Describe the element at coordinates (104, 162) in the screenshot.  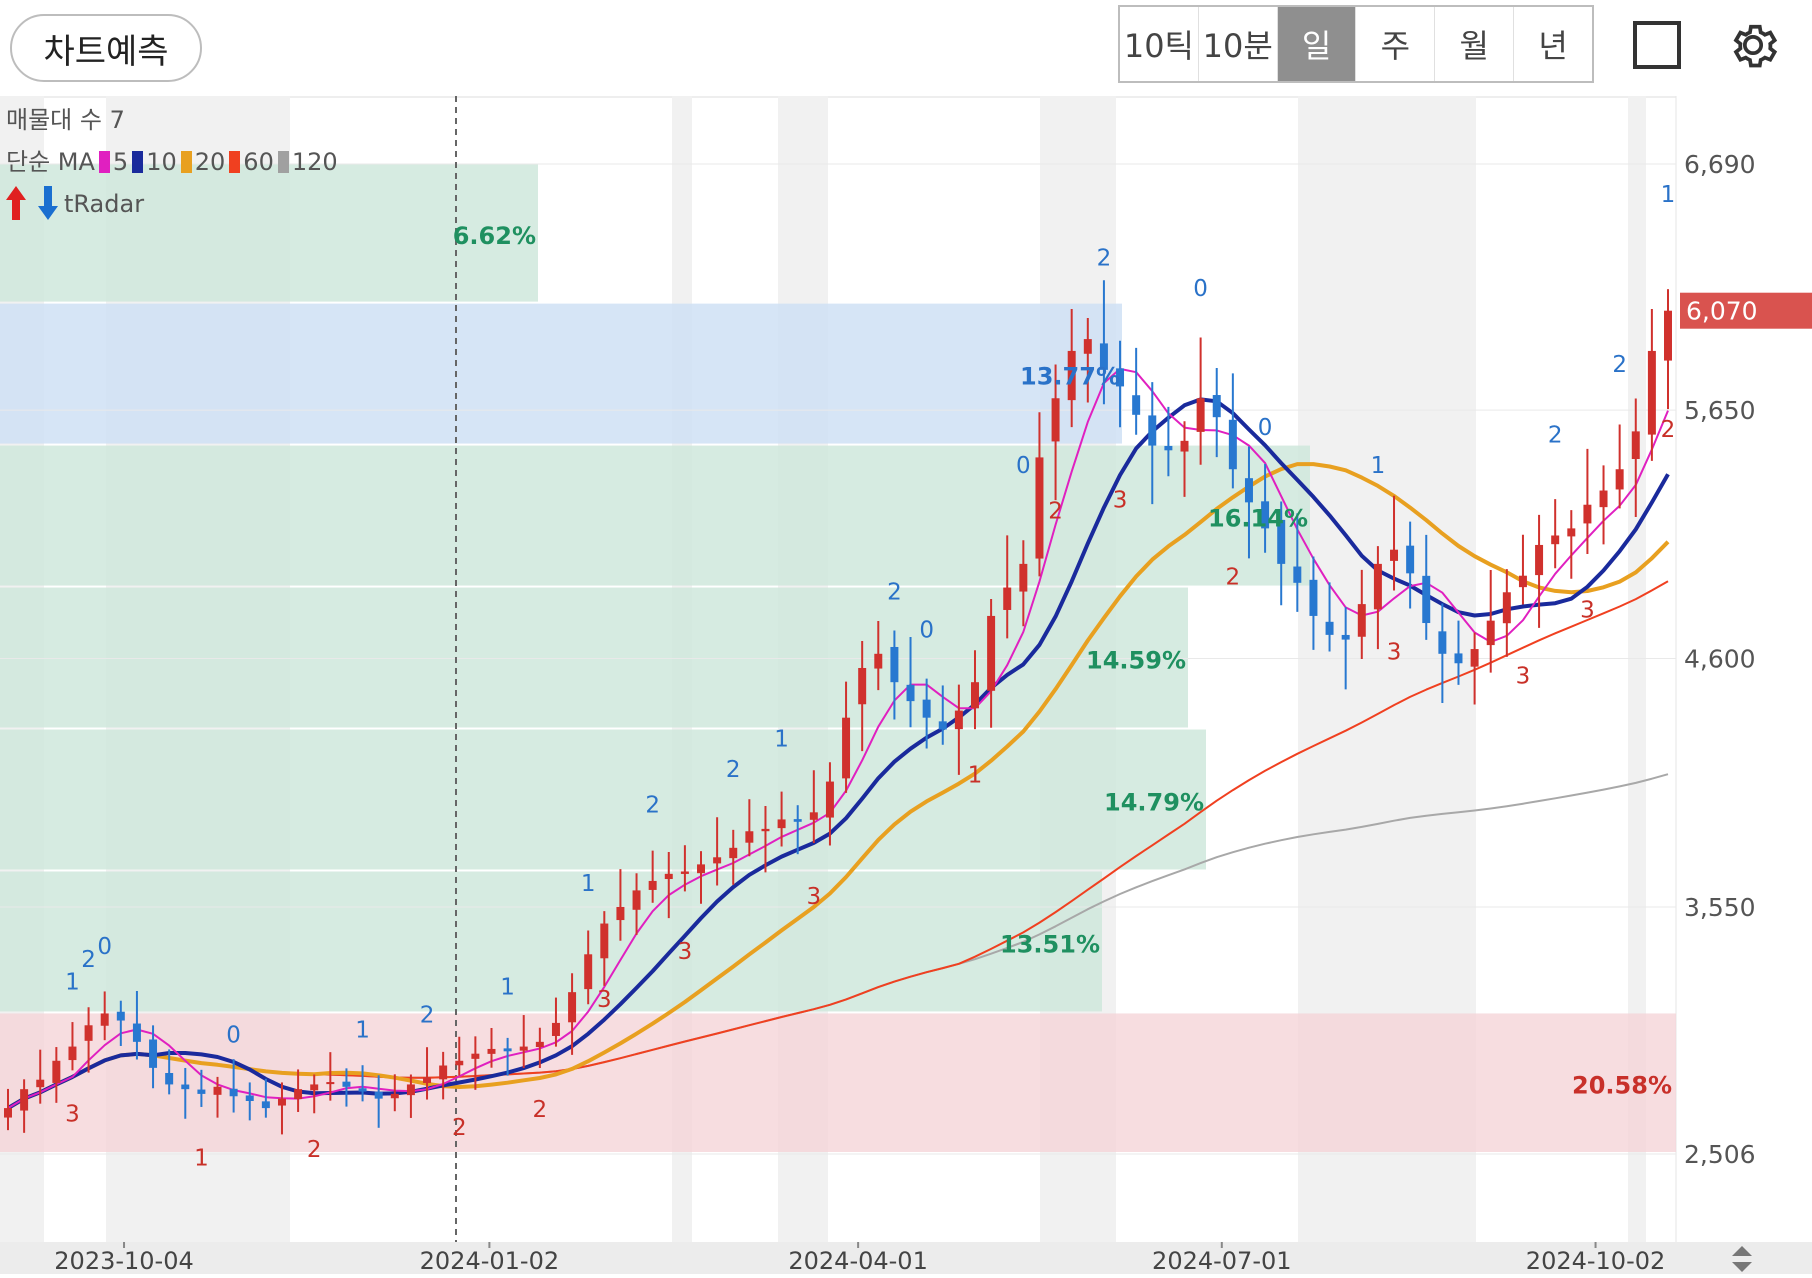
I see `ma5-swatch` at that location.